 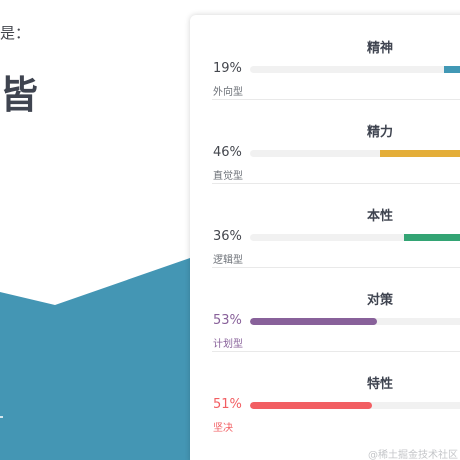 I want to click on trait-percent: 53%, so click(x=227, y=320).